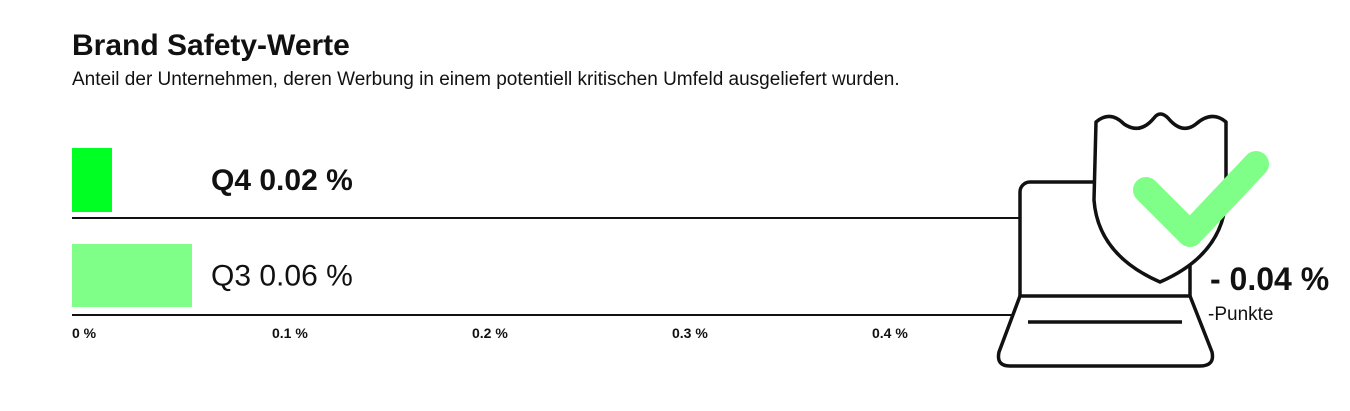 The image size is (1350, 411). I want to click on bar-label: Q4 0.02 %, so click(282, 180).